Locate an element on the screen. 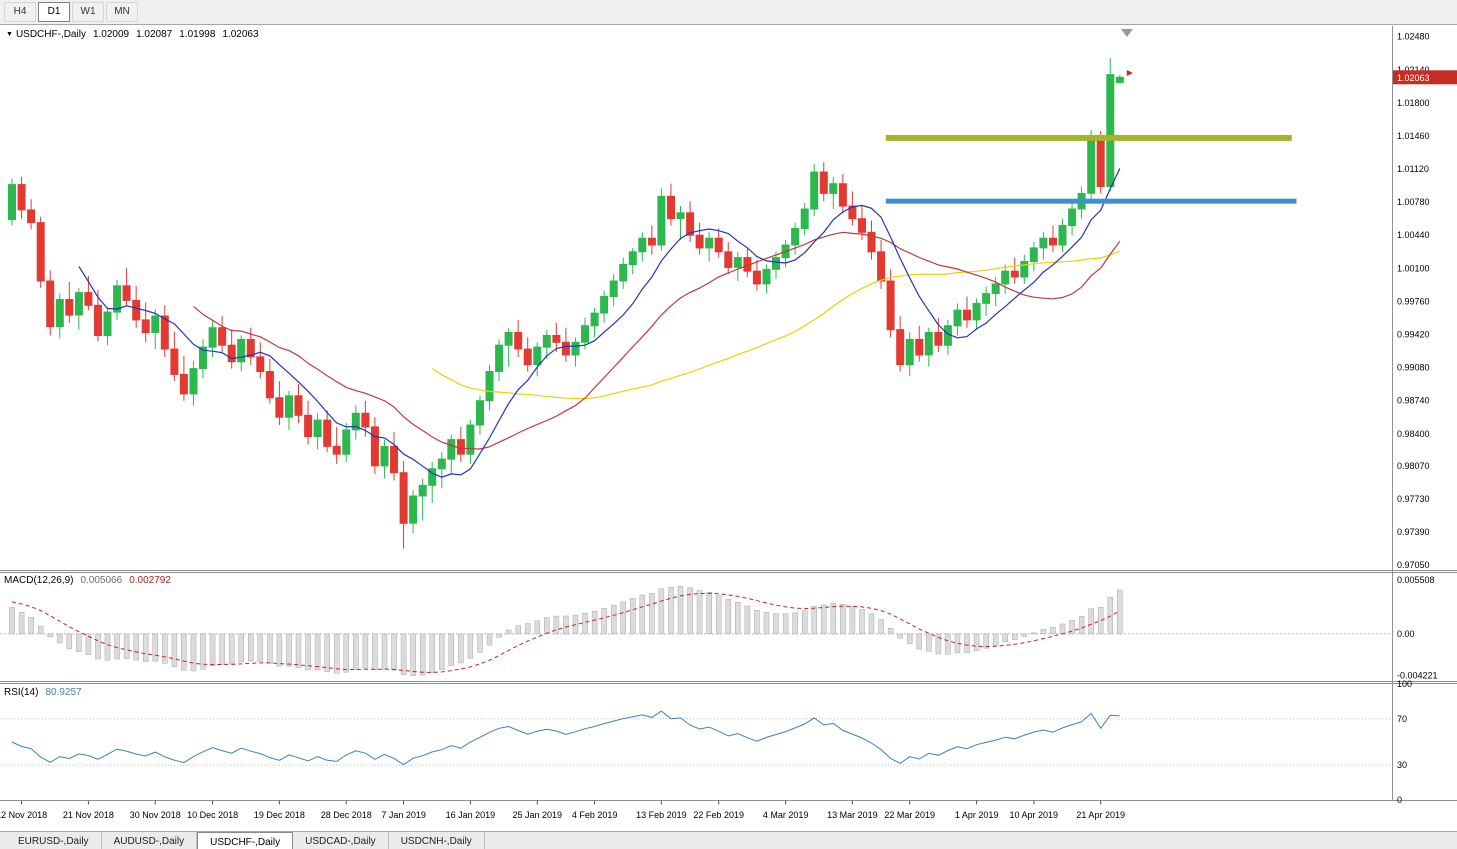 Image resolution: width=1457 pixels, height=849 pixels. timeframe-button-mn: MN is located at coordinates (122, 12).